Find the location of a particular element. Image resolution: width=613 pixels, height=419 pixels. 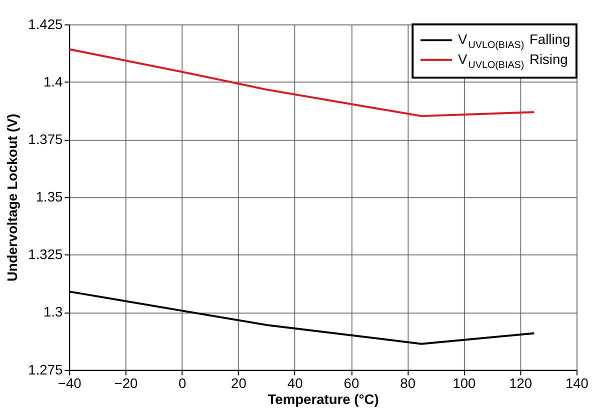

y-tick-label: 1.425 is located at coordinates (46, 24).